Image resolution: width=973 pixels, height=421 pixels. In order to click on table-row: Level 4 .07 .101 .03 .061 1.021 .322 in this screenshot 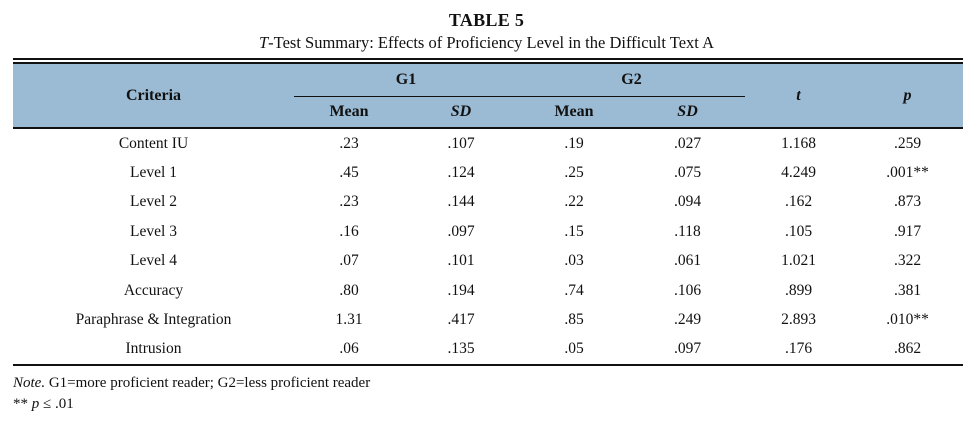, I will do `click(488, 261)`.